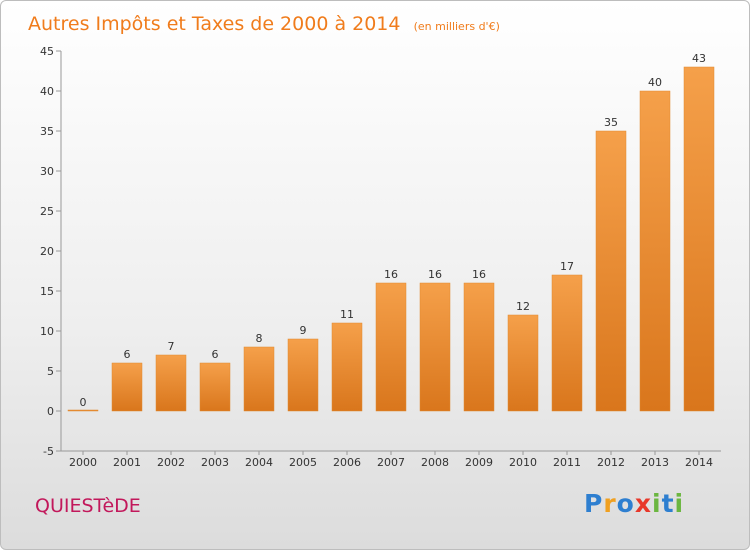  Describe the element at coordinates (523, 462) in the screenshot. I see `x-tick-label: 2010` at that location.